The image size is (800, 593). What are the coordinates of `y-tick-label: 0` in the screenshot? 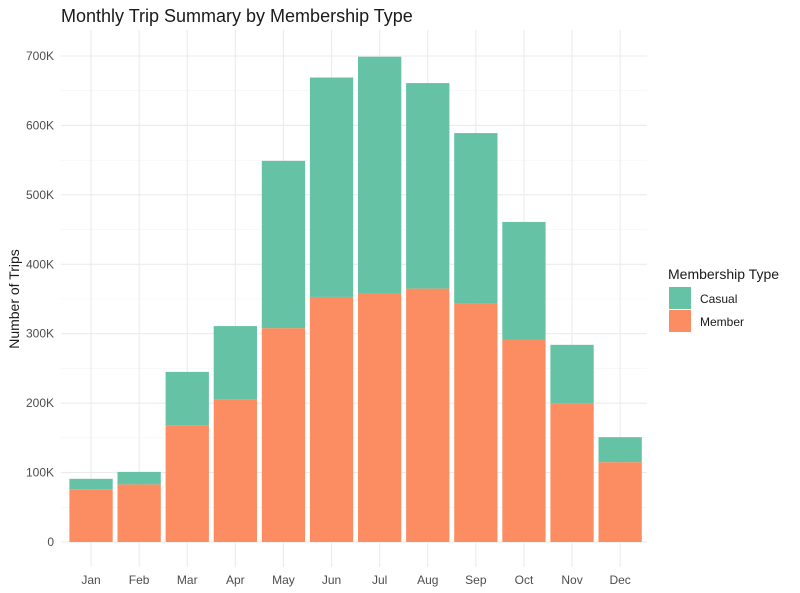 It's located at (50, 542).